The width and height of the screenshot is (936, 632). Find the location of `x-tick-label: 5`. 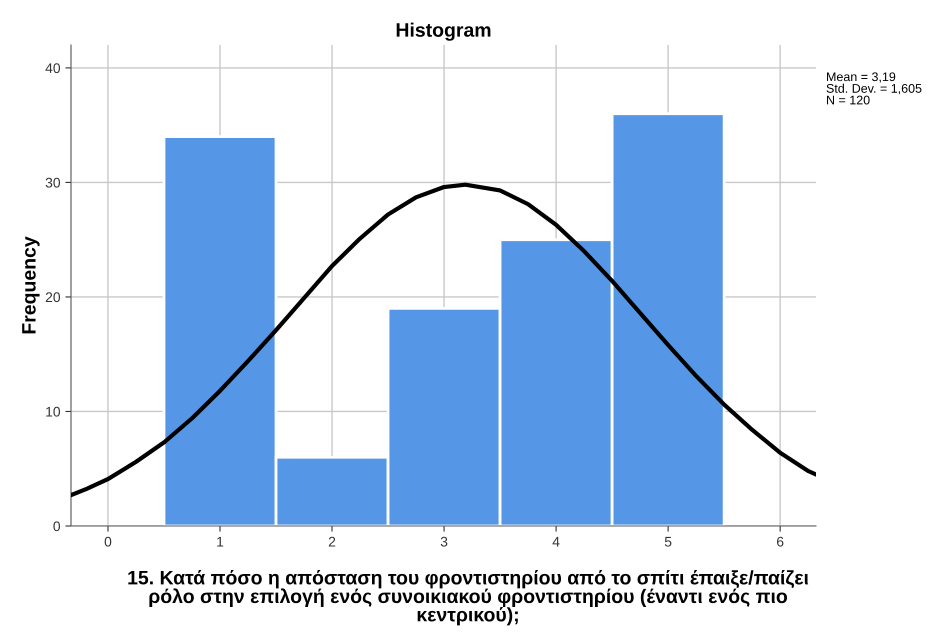

x-tick-label: 5 is located at coordinates (668, 541).